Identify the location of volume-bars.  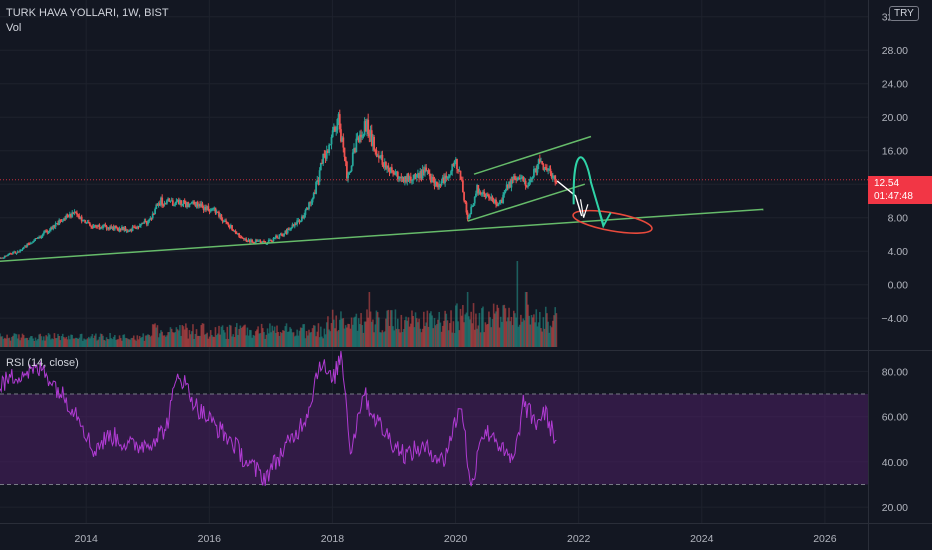
(279, 304).